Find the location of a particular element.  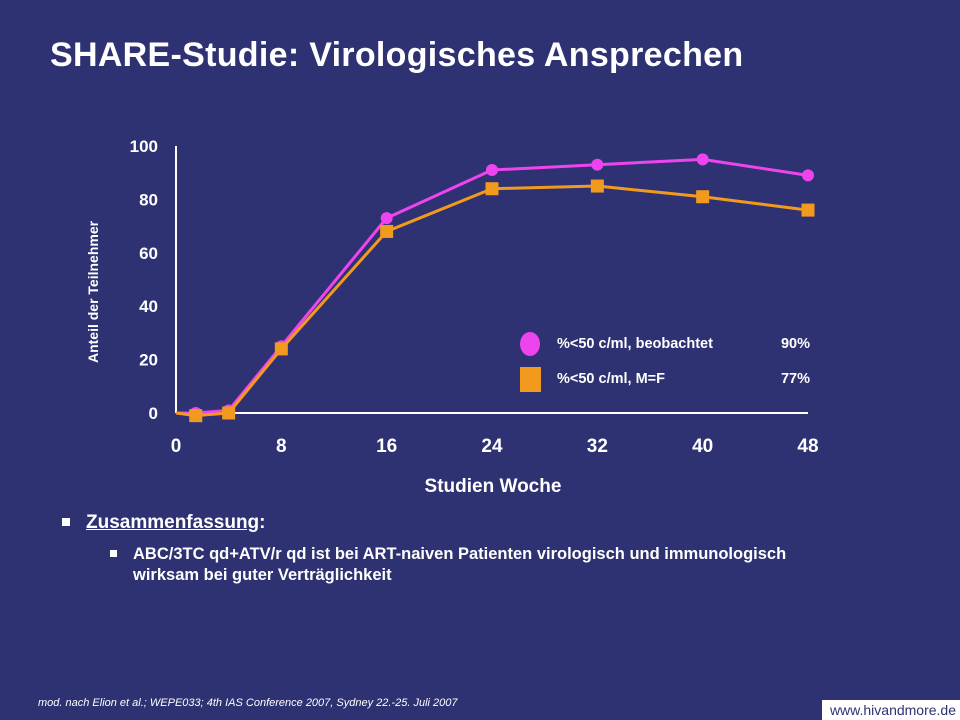

y-tick-label: 80 is located at coordinates (148, 199).